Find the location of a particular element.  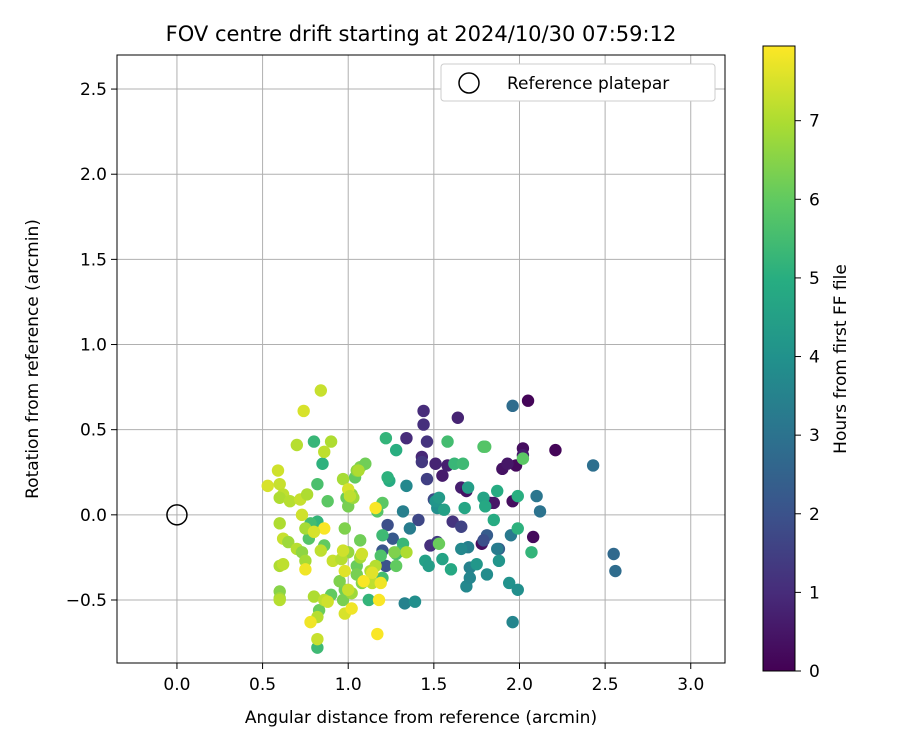

x-tick-label: 0.5 is located at coordinates (262, 685).